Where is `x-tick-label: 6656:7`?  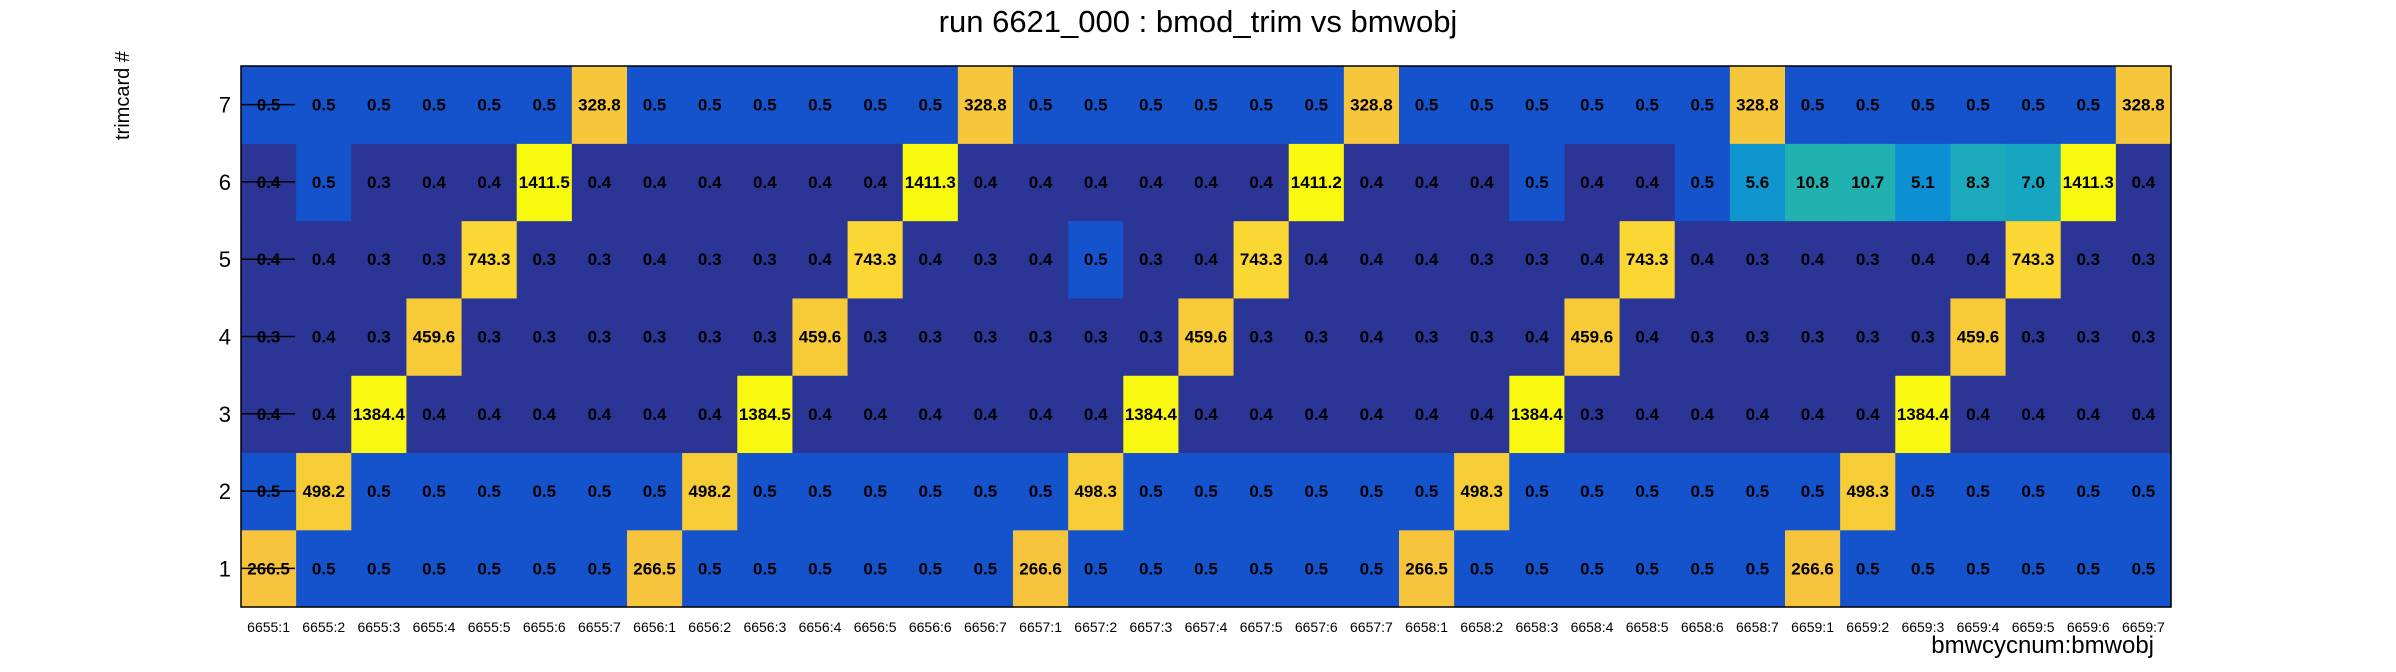
x-tick-label: 6656:7 is located at coordinates (985, 627).